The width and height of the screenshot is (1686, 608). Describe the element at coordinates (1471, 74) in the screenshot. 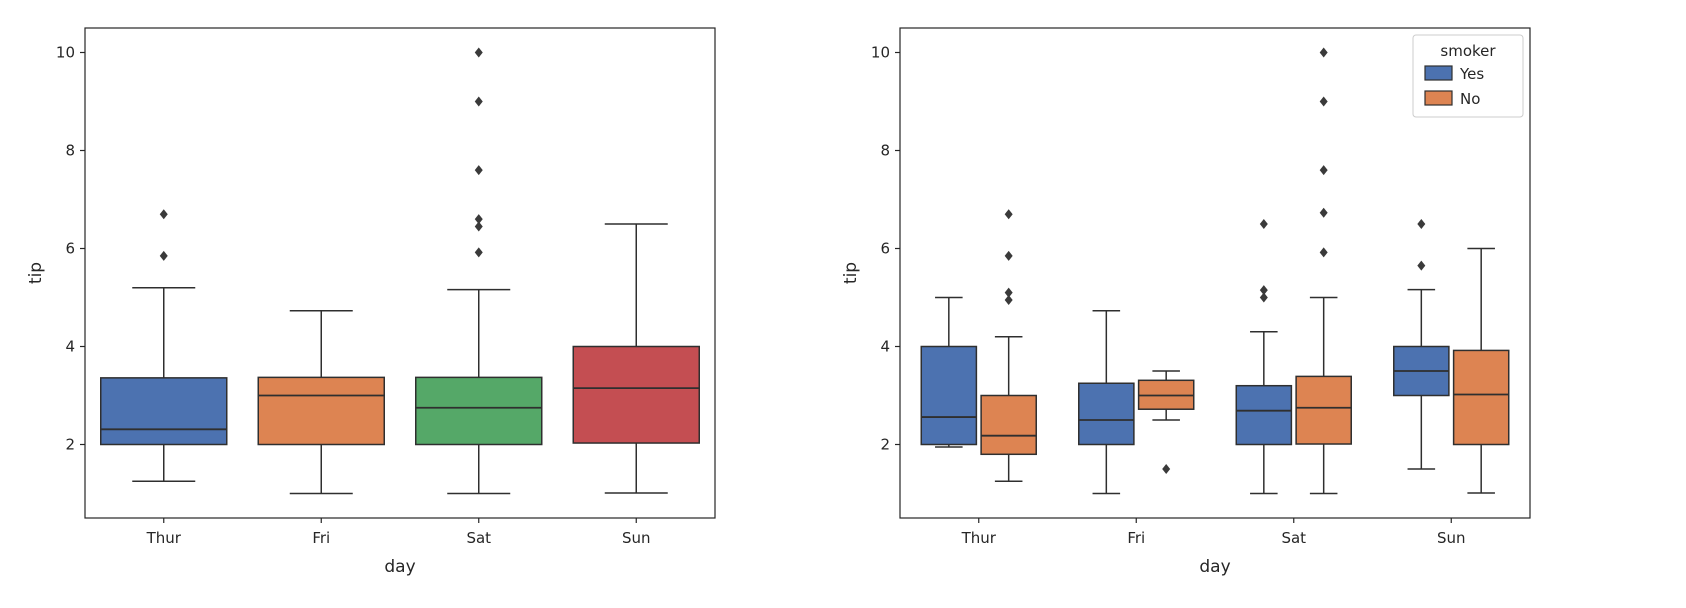

I see `svg-text: Yes` at that location.